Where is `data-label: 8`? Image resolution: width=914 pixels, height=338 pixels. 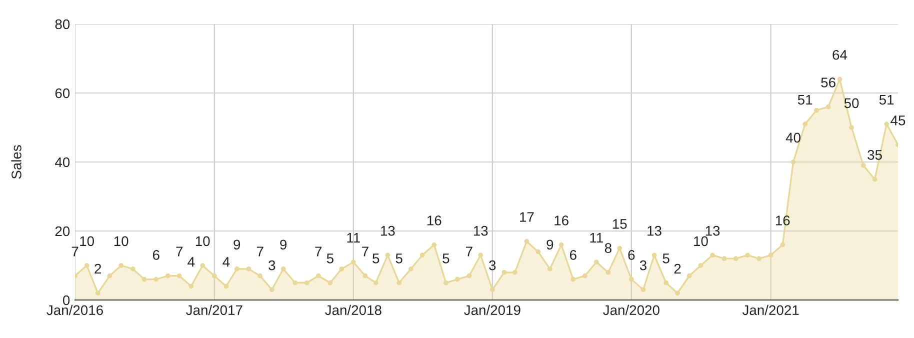
data-label: 8 is located at coordinates (608, 248).